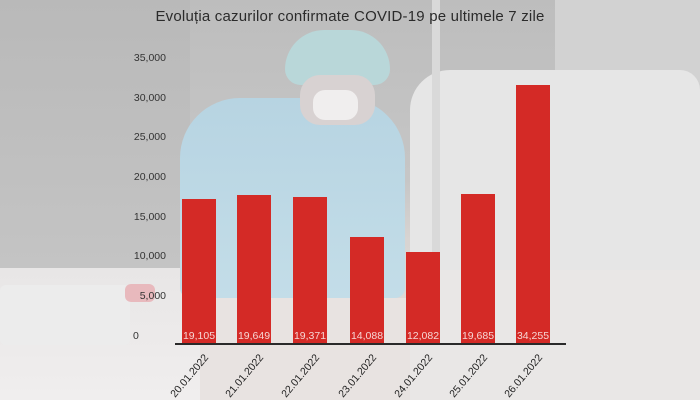 Image resolution: width=700 pixels, height=406 pixels. I want to click on bar-value-label: 19,649, so click(254, 336).